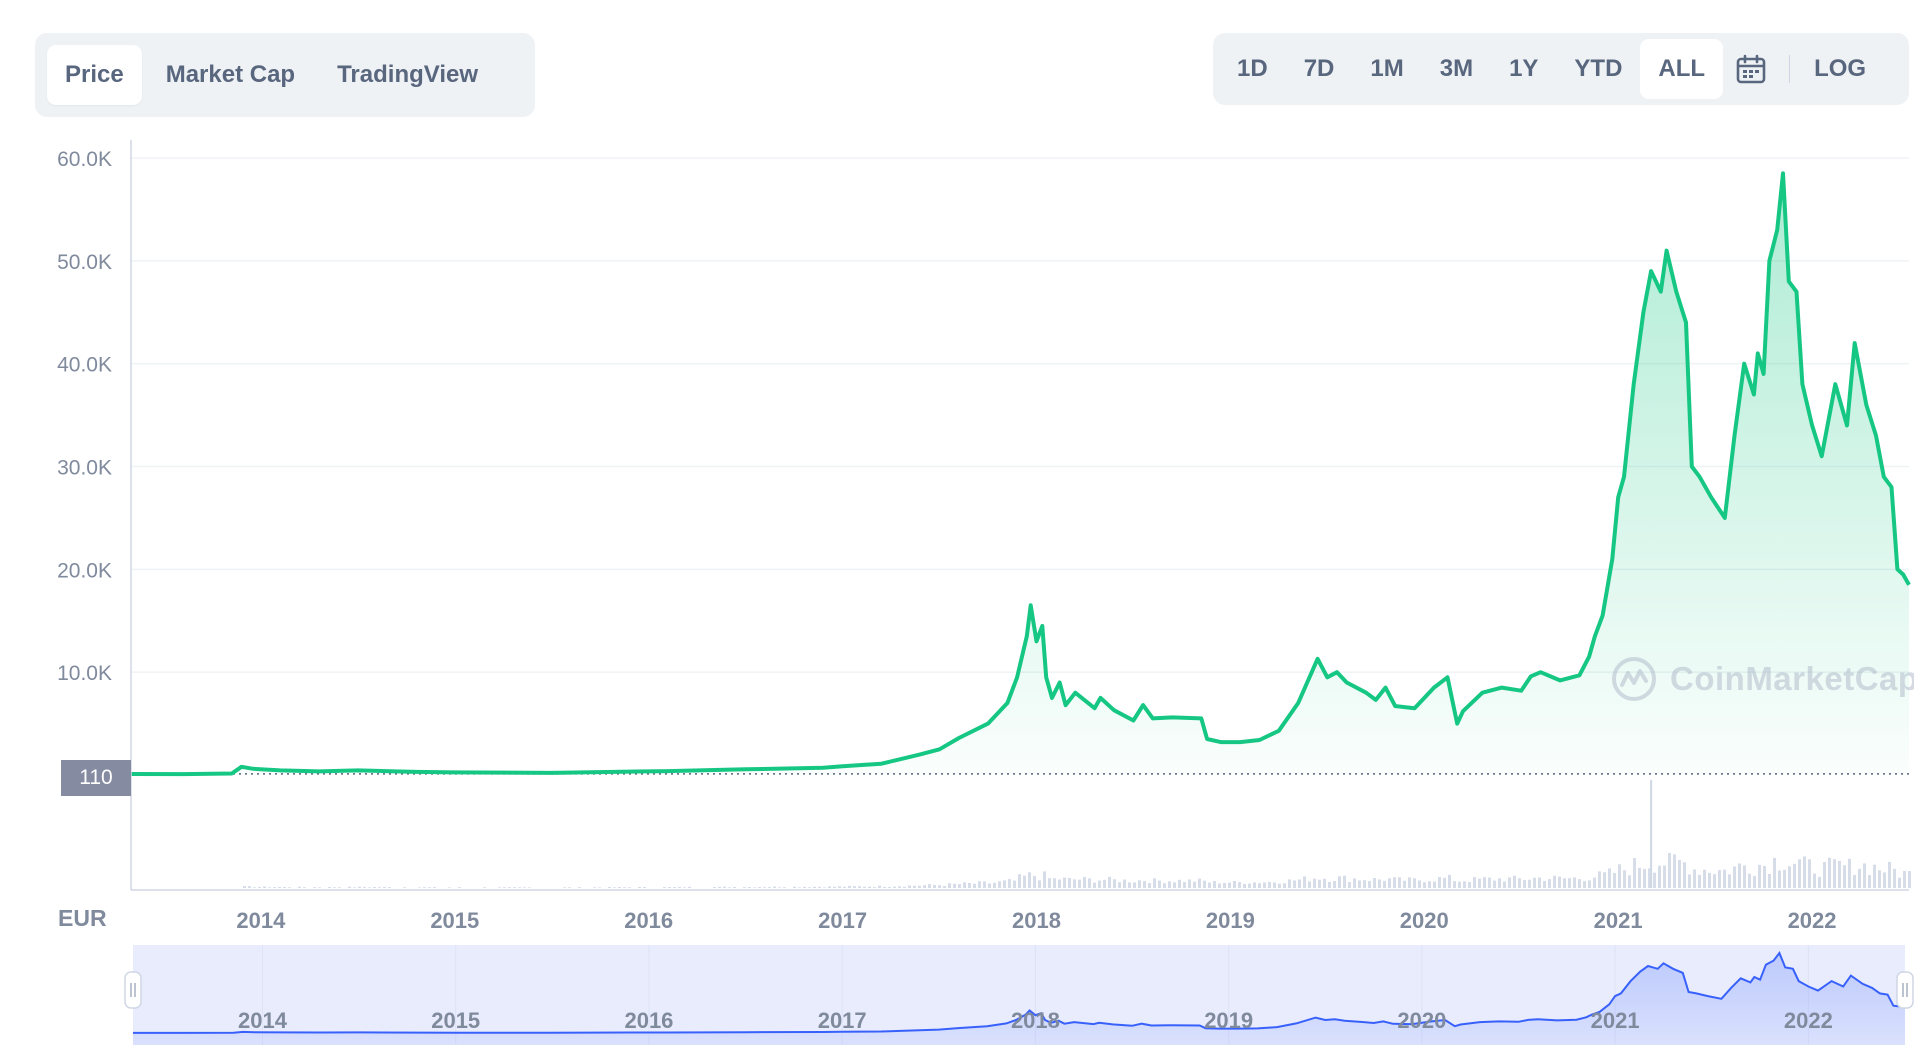 Image resolution: width=1914 pixels, height=1050 pixels. I want to click on calendar-icon, so click(1751, 69).